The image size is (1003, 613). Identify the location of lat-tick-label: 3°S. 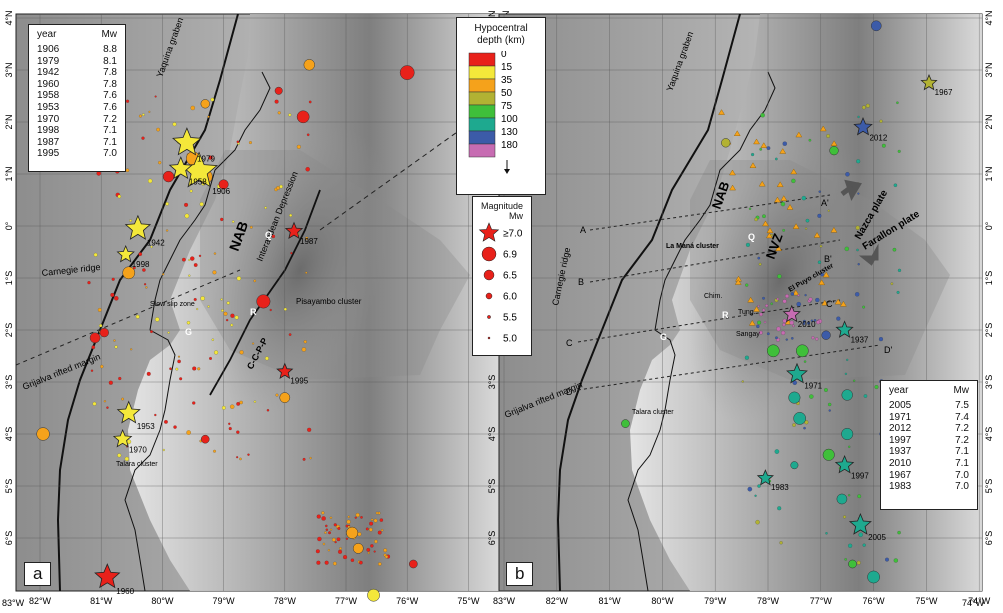
(9, 382).